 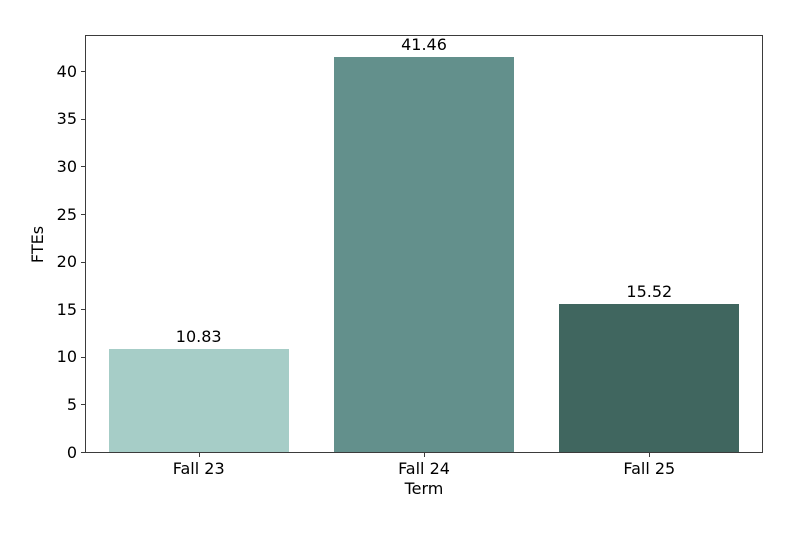 What do you see at coordinates (66, 357) in the screenshot?
I see `y-tick-label: 10` at bounding box center [66, 357].